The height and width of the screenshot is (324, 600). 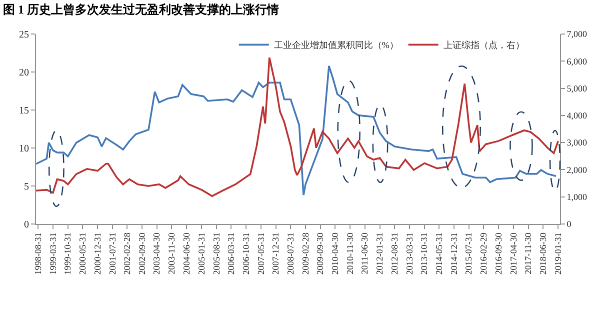 What do you see at coordinates (187, 253) in the screenshot?
I see `x-tick-label: 2004-06-30` at bounding box center [187, 253].